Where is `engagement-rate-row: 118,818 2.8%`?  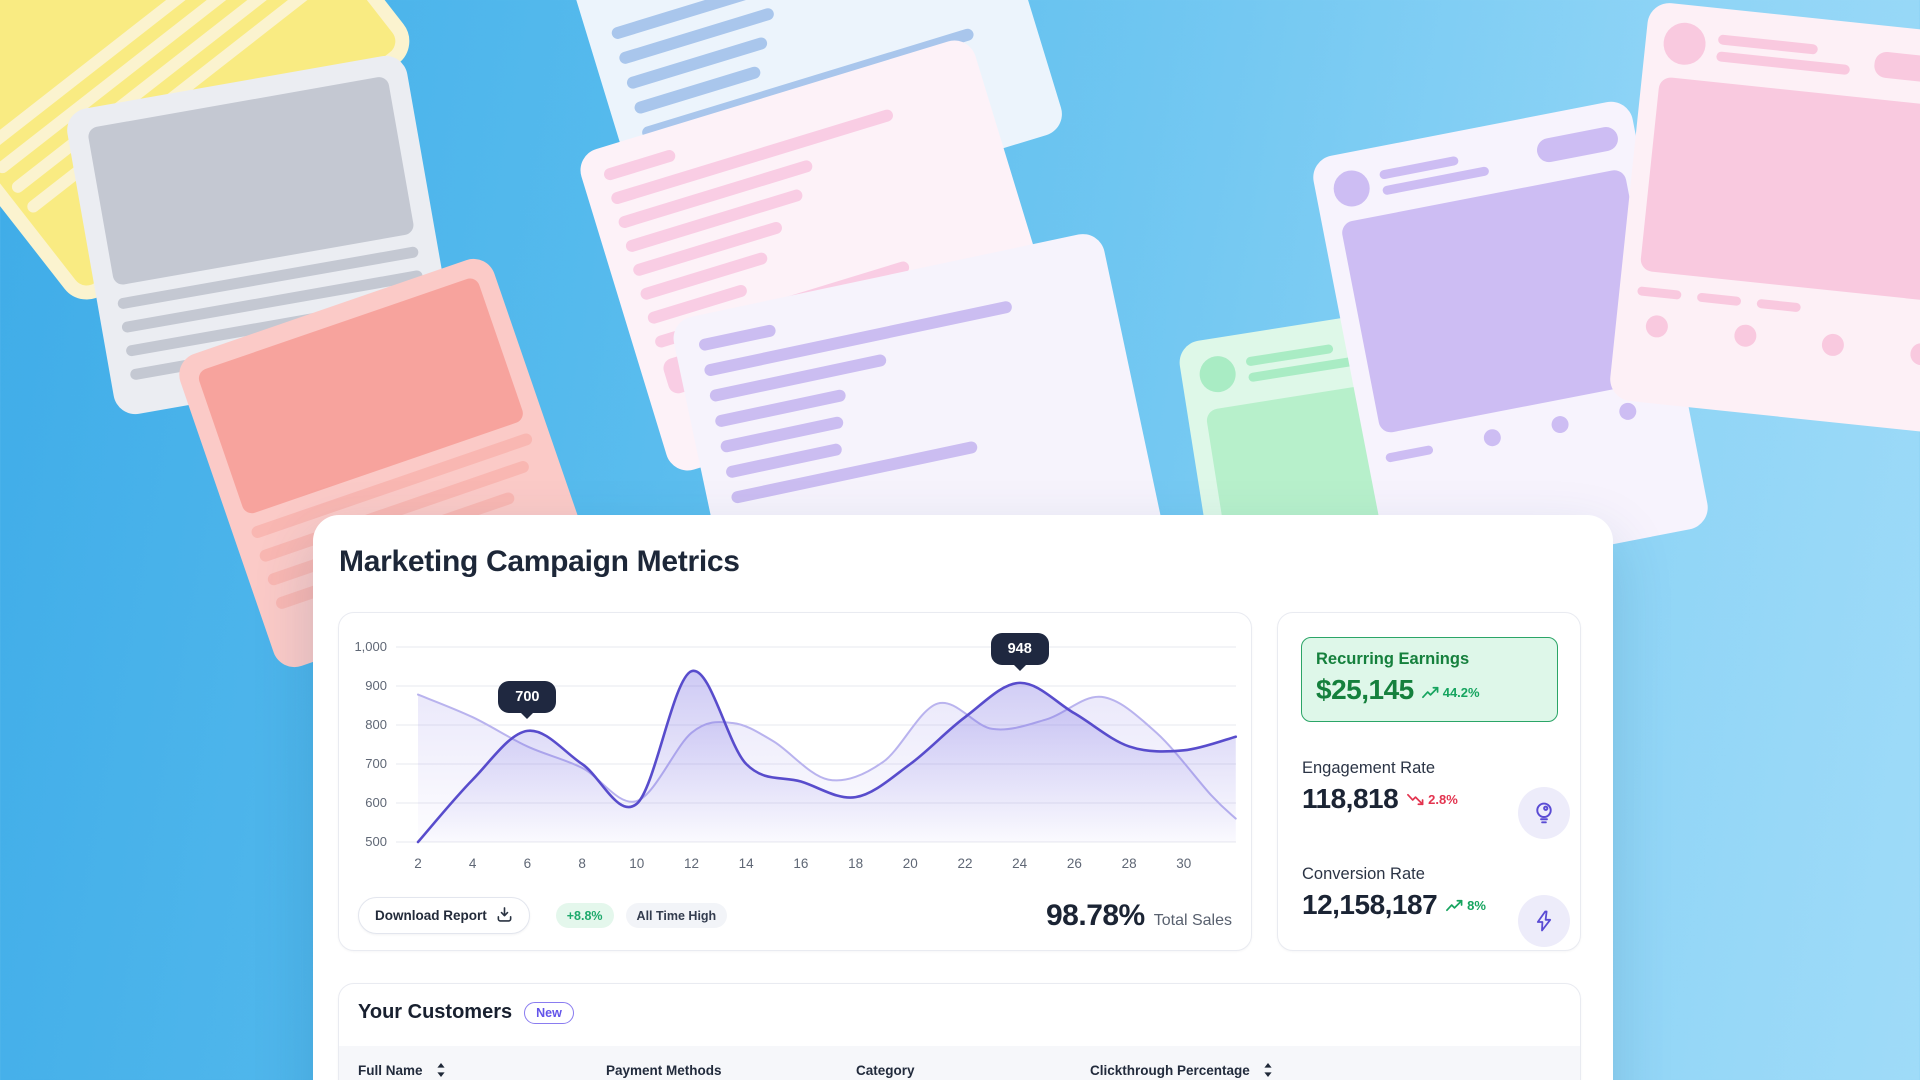 engagement-rate-row: 118,818 2.8% is located at coordinates (1380, 799).